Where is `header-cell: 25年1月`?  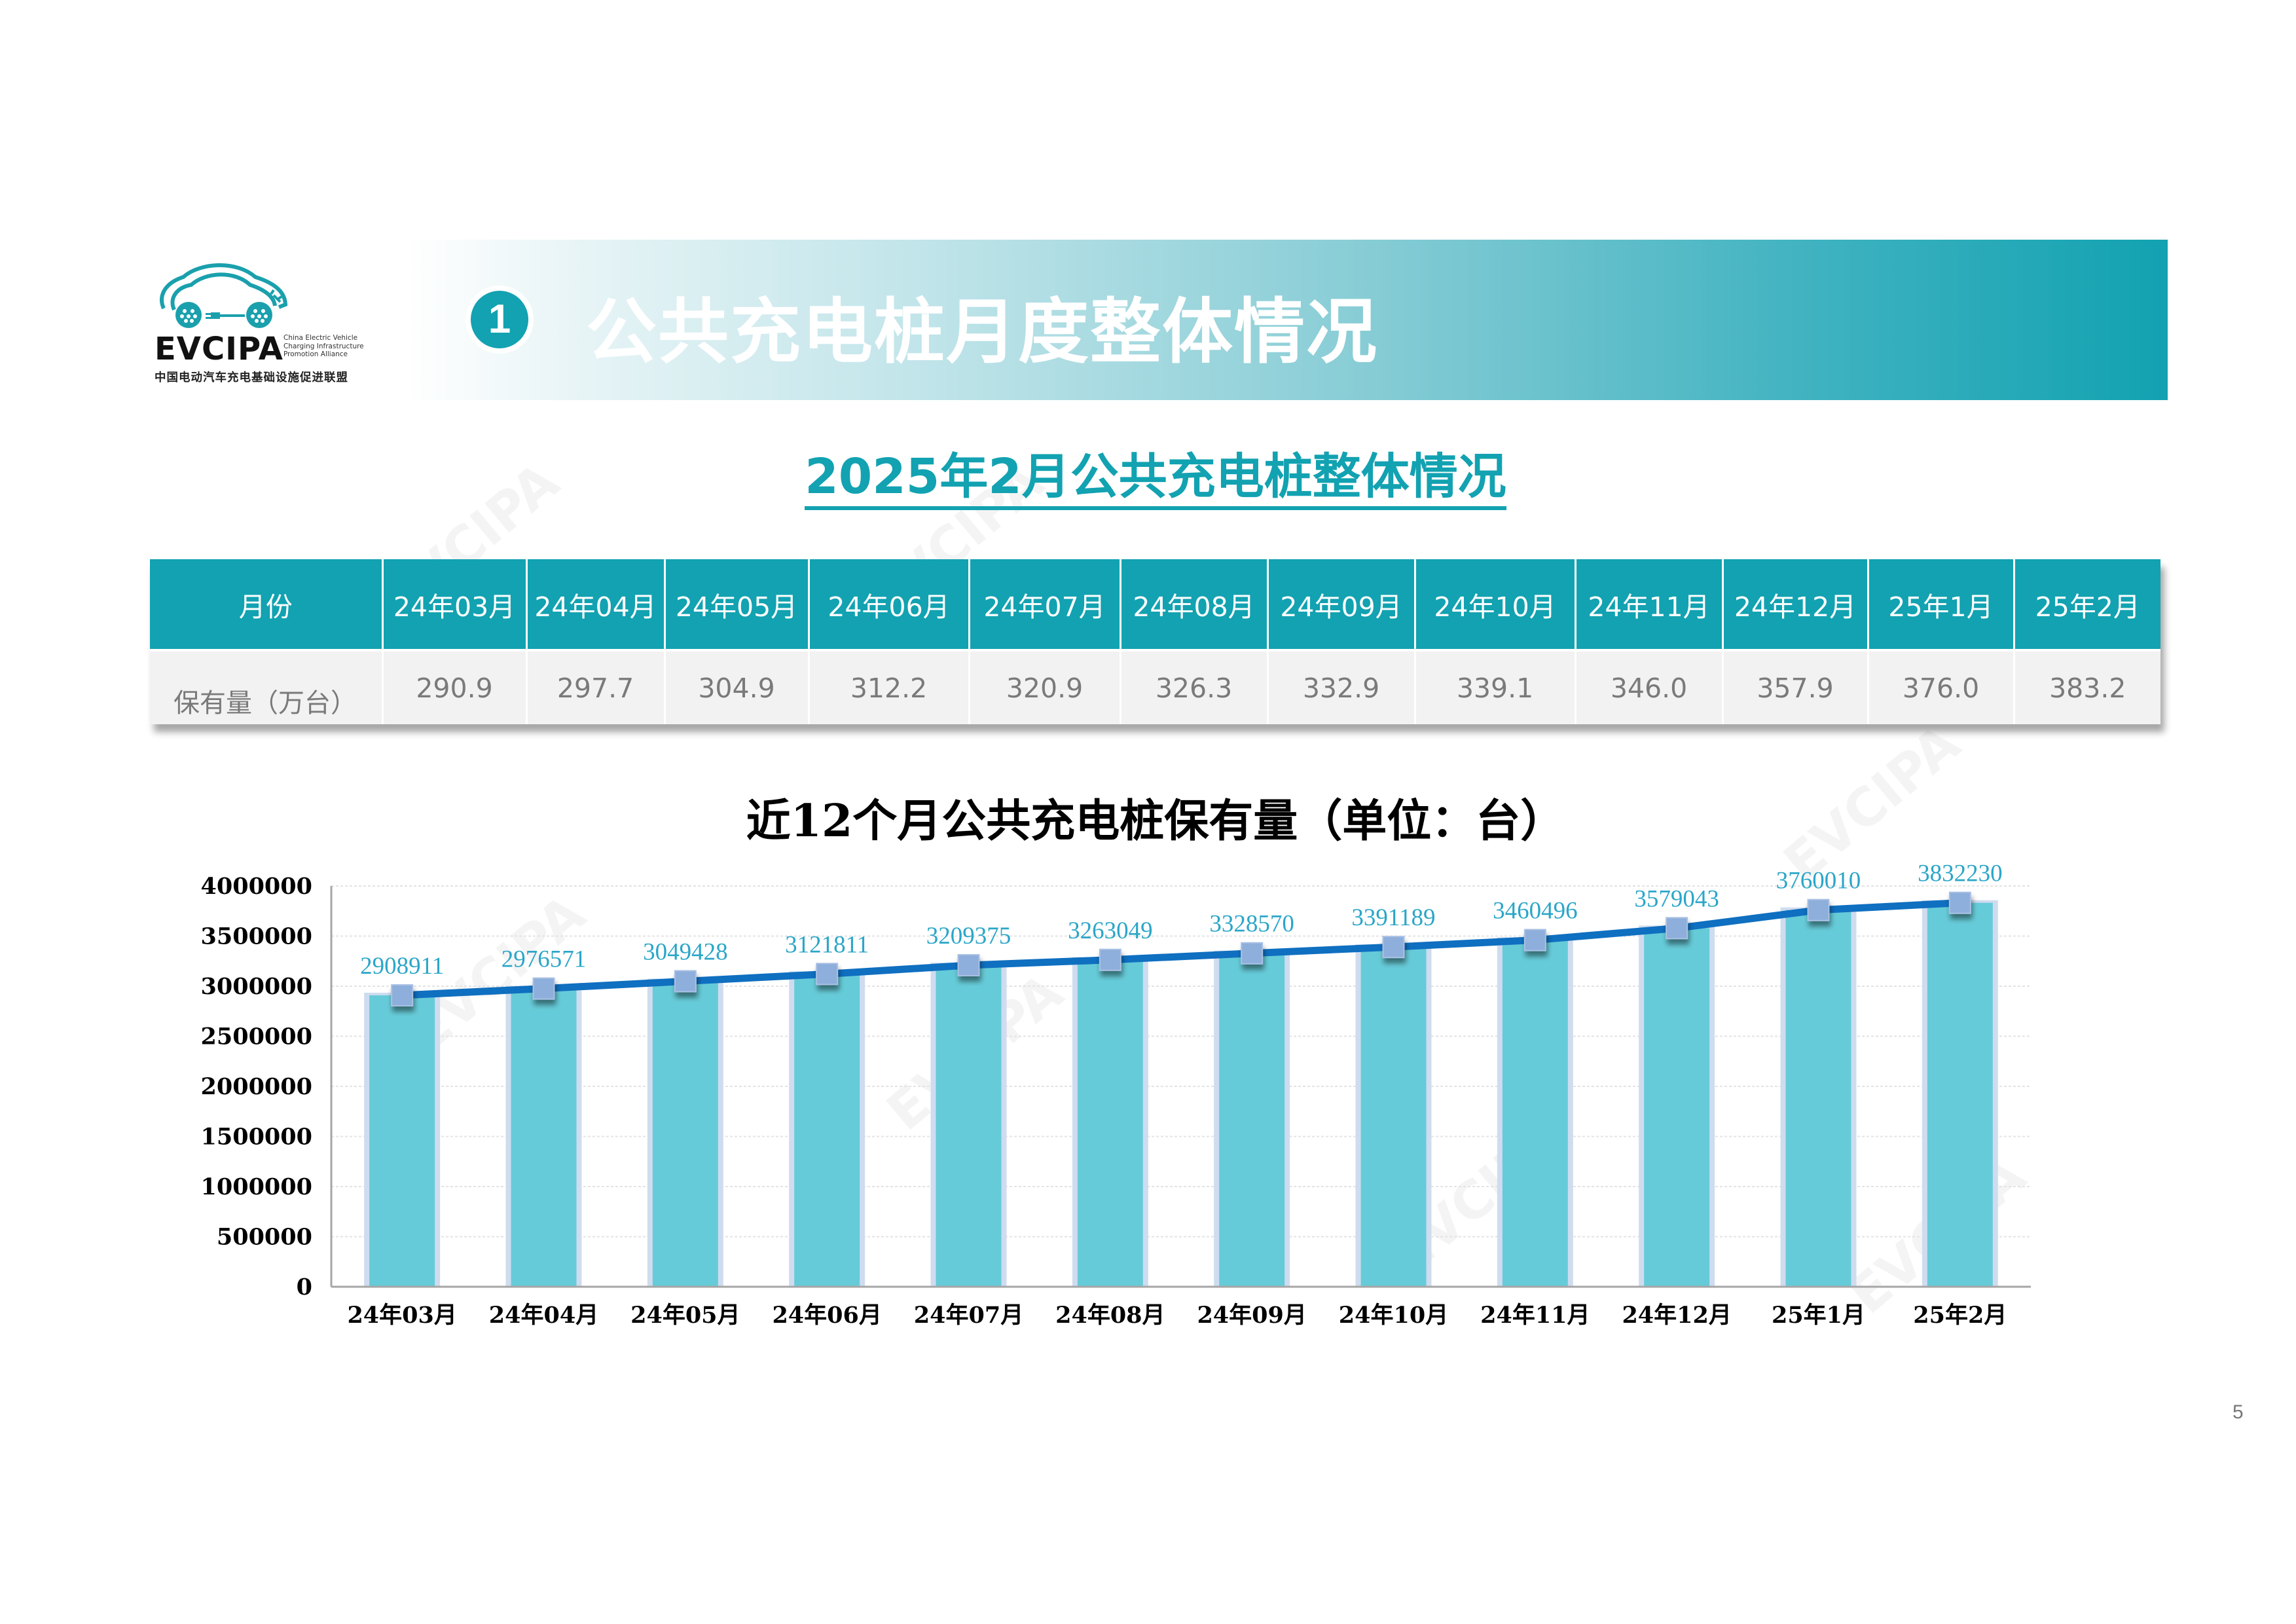 header-cell: 25年1月 is located at coordinates (1941, 605).